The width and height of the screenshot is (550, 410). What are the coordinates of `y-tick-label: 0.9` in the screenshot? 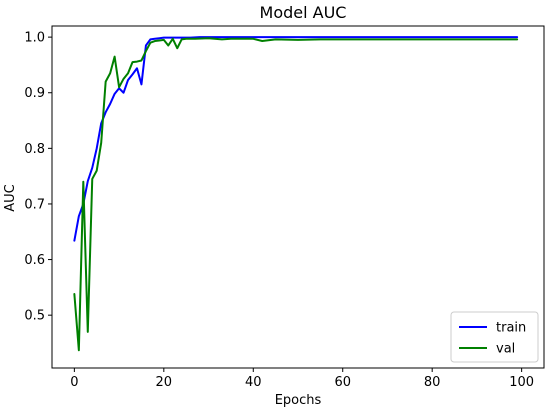 It's located at (34, 93).